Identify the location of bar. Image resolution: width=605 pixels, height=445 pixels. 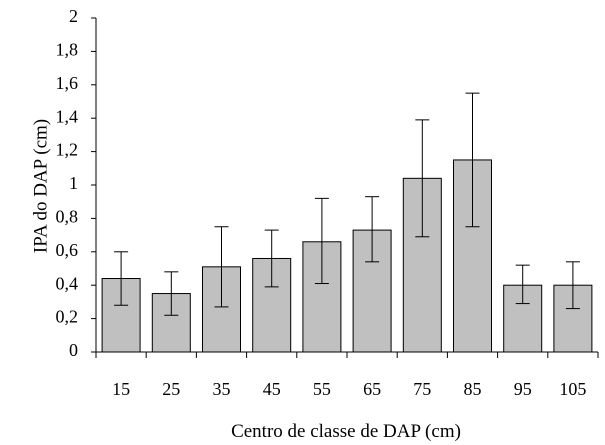
(272, 305).